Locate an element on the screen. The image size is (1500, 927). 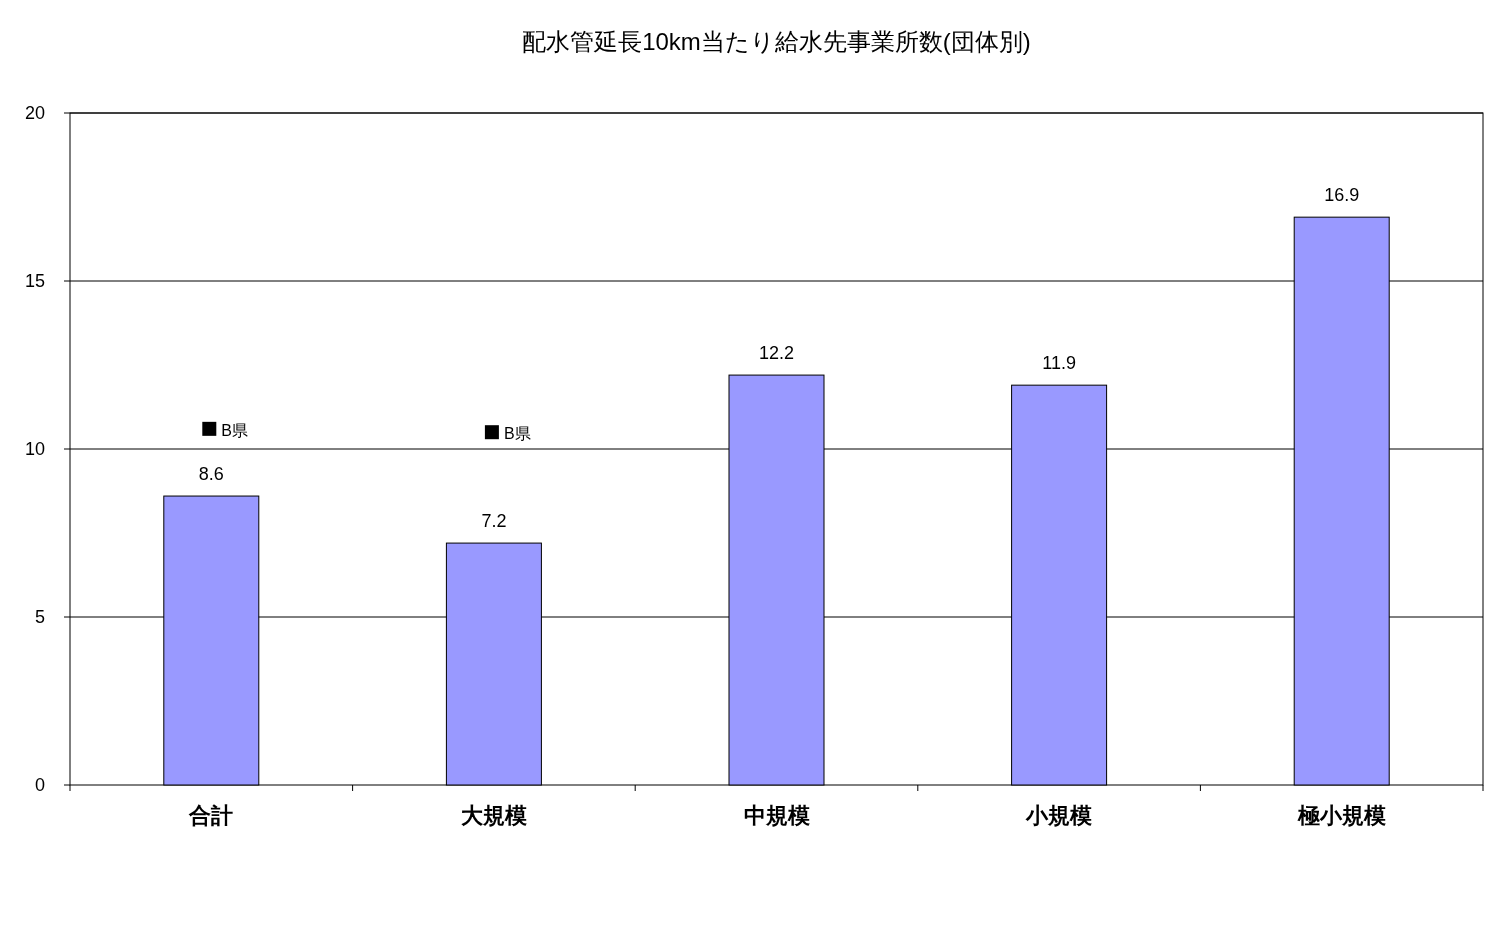
y-tick-label: 0 is located at coordinates (39, 785).